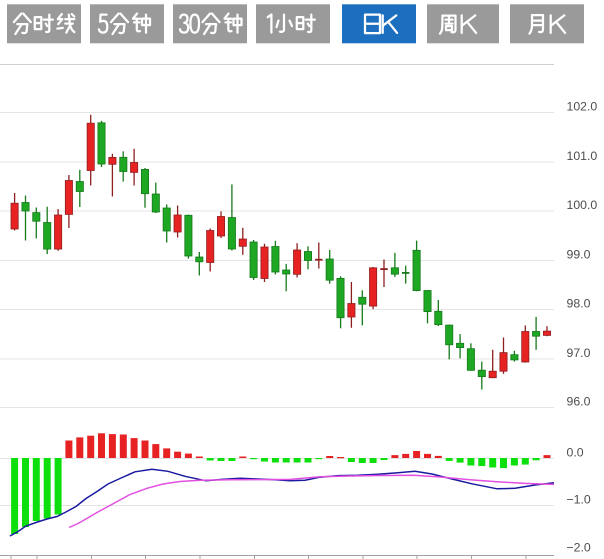 The height and width of the screenshot is (559, 604). Describe the element at coordinates (579, 303) in the screenshot. I see `svg-text: 98.0` at that location.